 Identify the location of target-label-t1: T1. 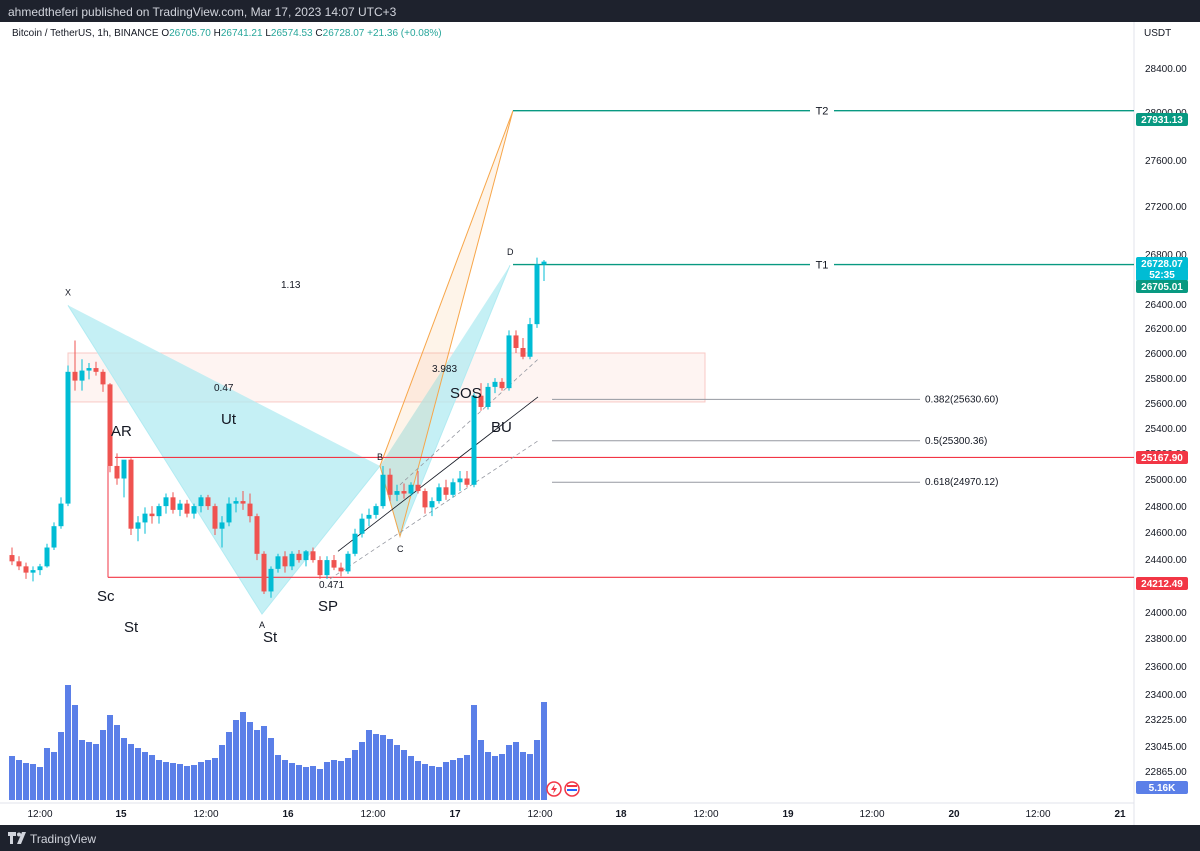
(822, 266).